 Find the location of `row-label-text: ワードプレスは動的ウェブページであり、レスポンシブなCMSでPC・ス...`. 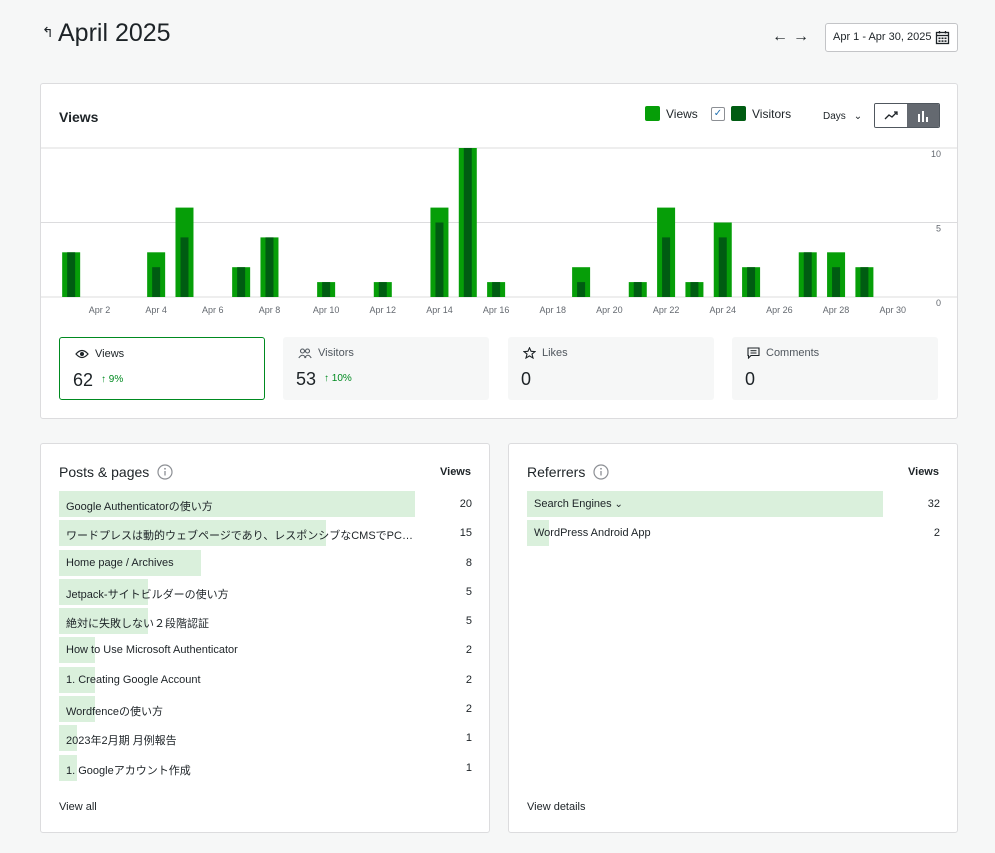

row-label-text: ワードプレスは動的ウェブページであり、レスポンシブなCMSでPC・ス... is located at coordinates (243, 536).